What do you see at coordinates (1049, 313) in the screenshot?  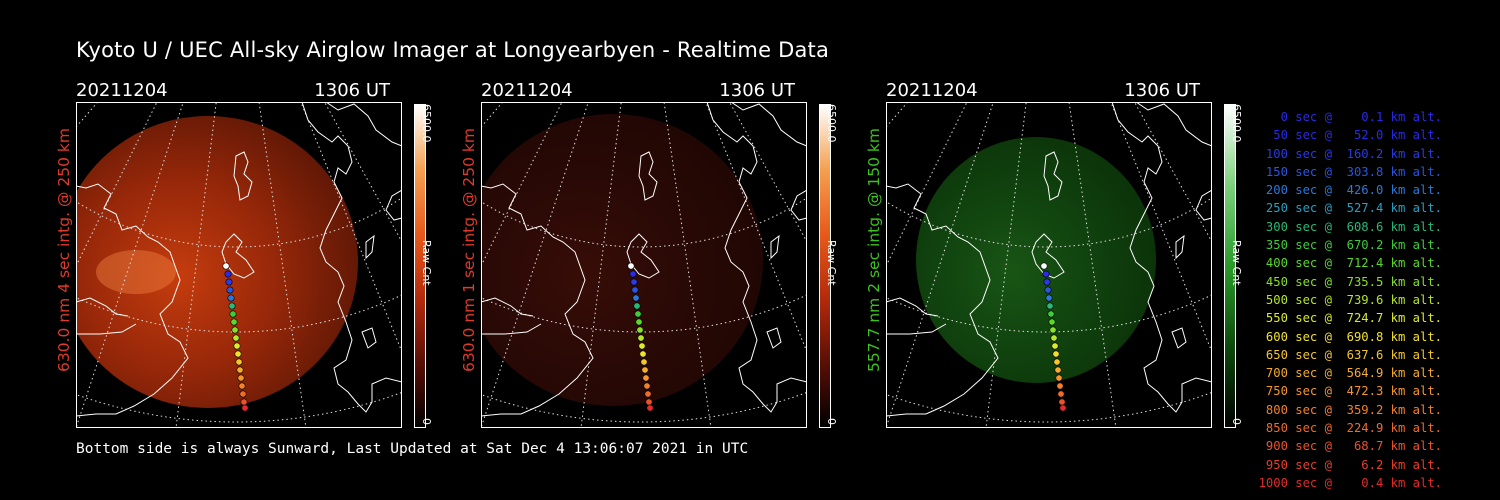 I see `latitude-grid-line` at bounding box center [1049, 313].